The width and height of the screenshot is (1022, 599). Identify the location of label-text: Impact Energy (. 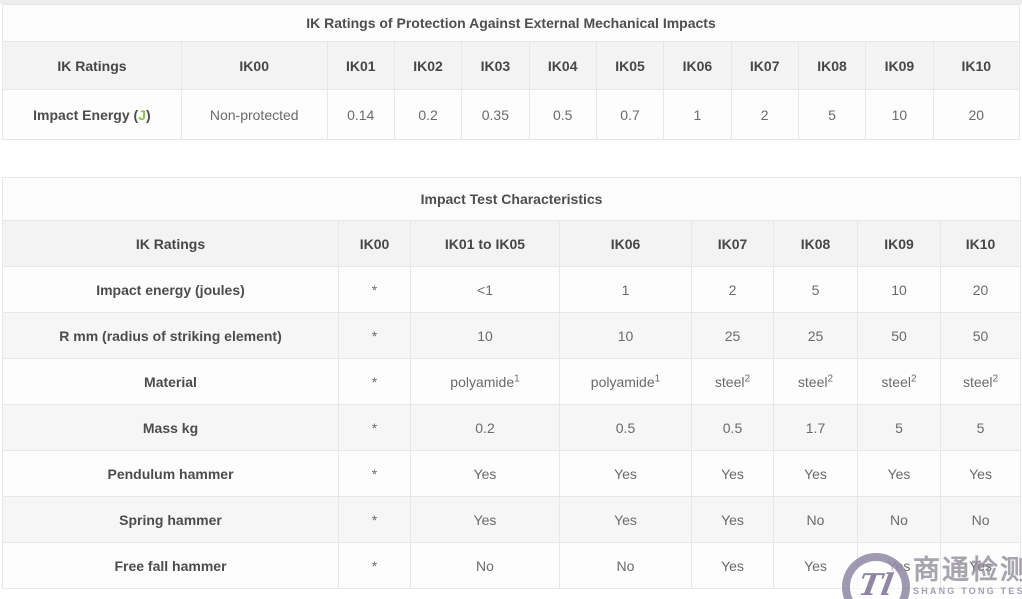
(86, 114).